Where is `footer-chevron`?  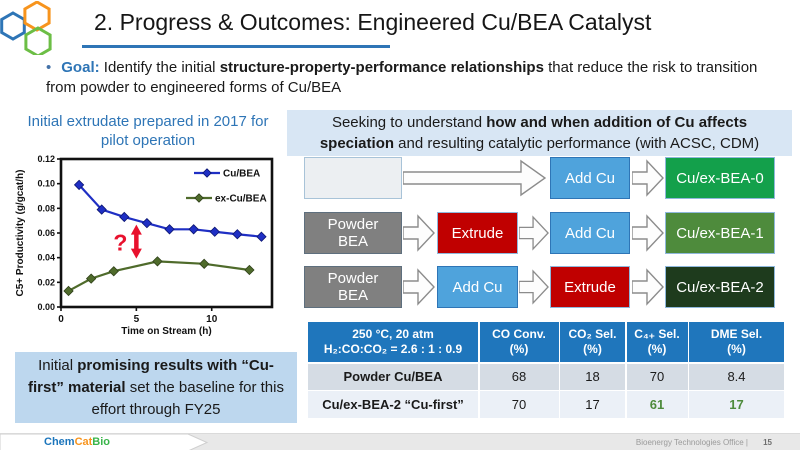
footer-chevron is located at coordinates (104, 442).